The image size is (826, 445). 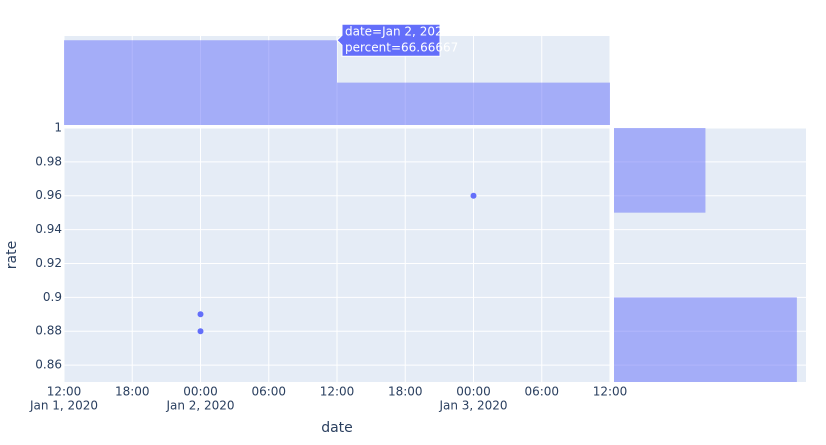 What do you see at coordinates (63, 406) in the screenshot?
I see `x-tick-date: Jan 1, 2020` at bounding box center [63, 406].